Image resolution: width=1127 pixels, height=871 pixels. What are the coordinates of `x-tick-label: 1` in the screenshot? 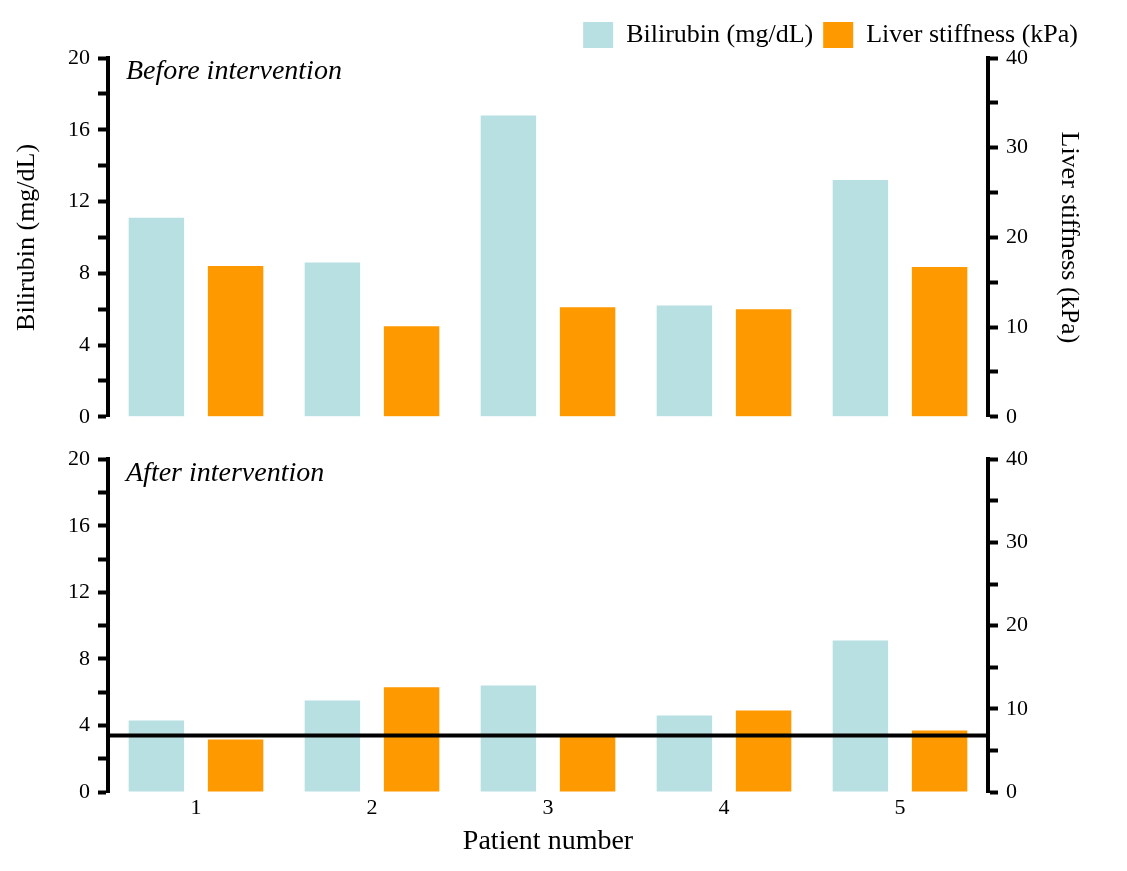 It's located at (196, 806).